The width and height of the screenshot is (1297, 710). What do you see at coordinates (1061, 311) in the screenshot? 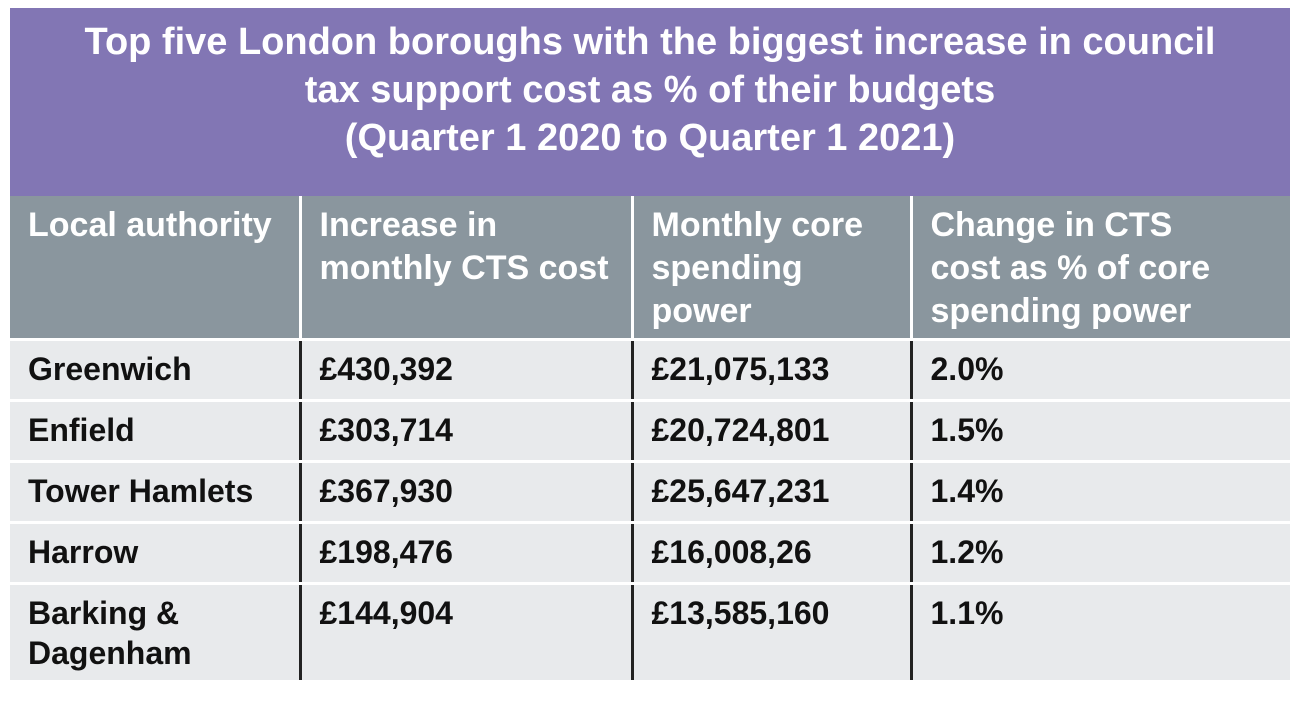
I see `header-line: spending power` at bounding box center [1061, 311].